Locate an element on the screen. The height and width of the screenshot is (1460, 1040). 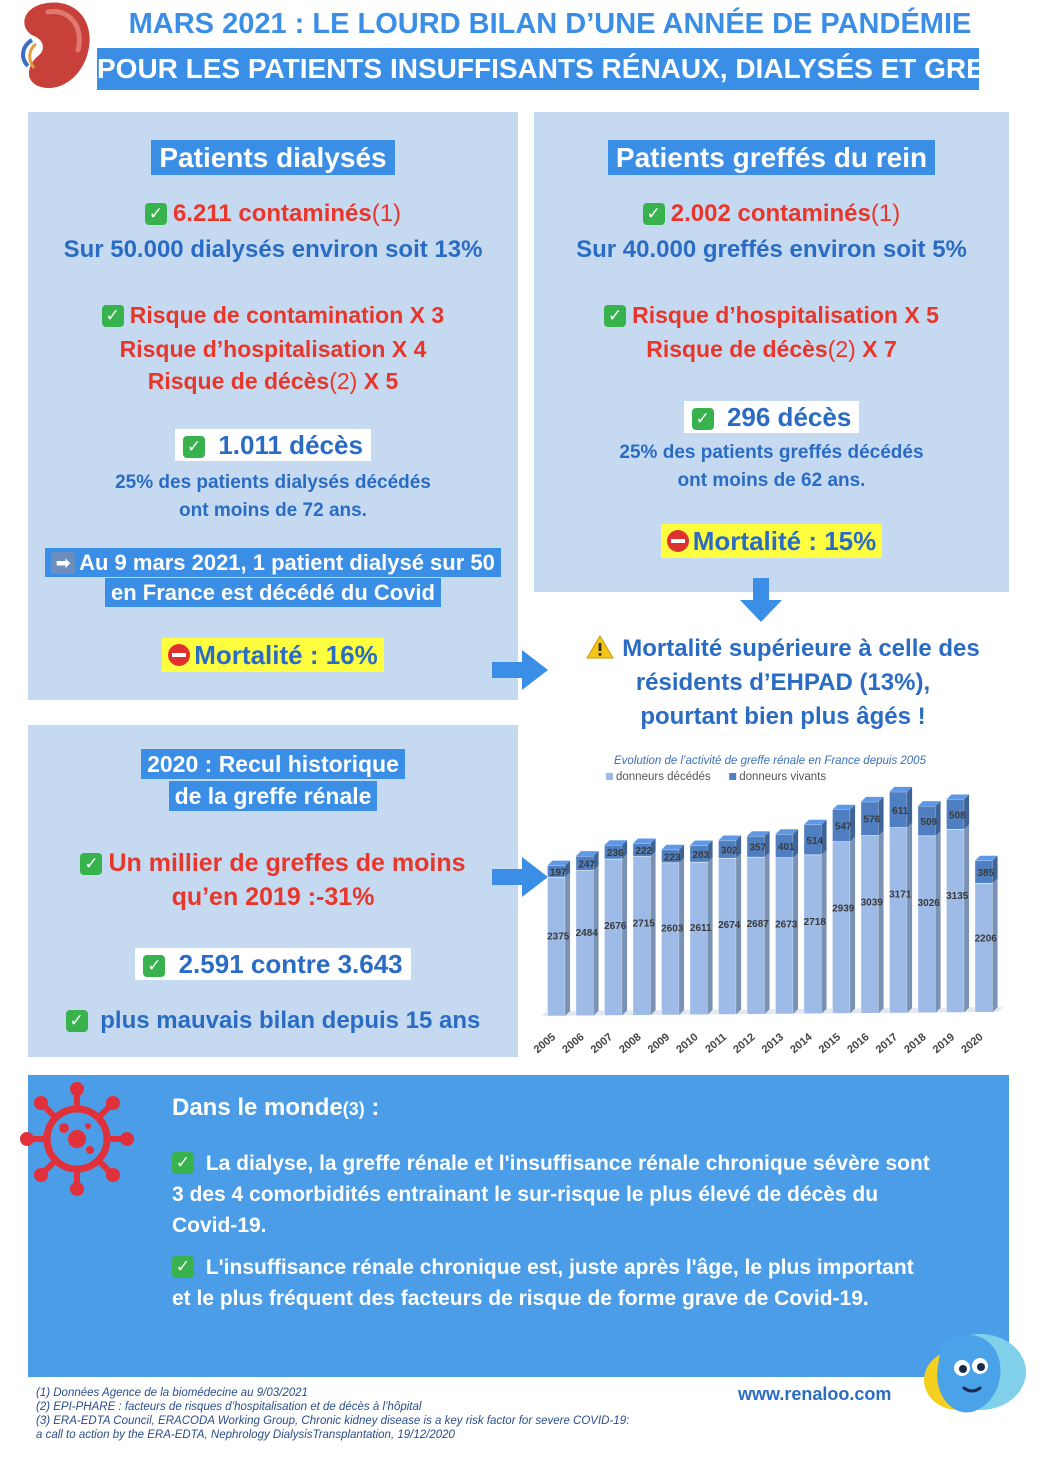
bar-top-2018 is located at coordinates (929, 804).